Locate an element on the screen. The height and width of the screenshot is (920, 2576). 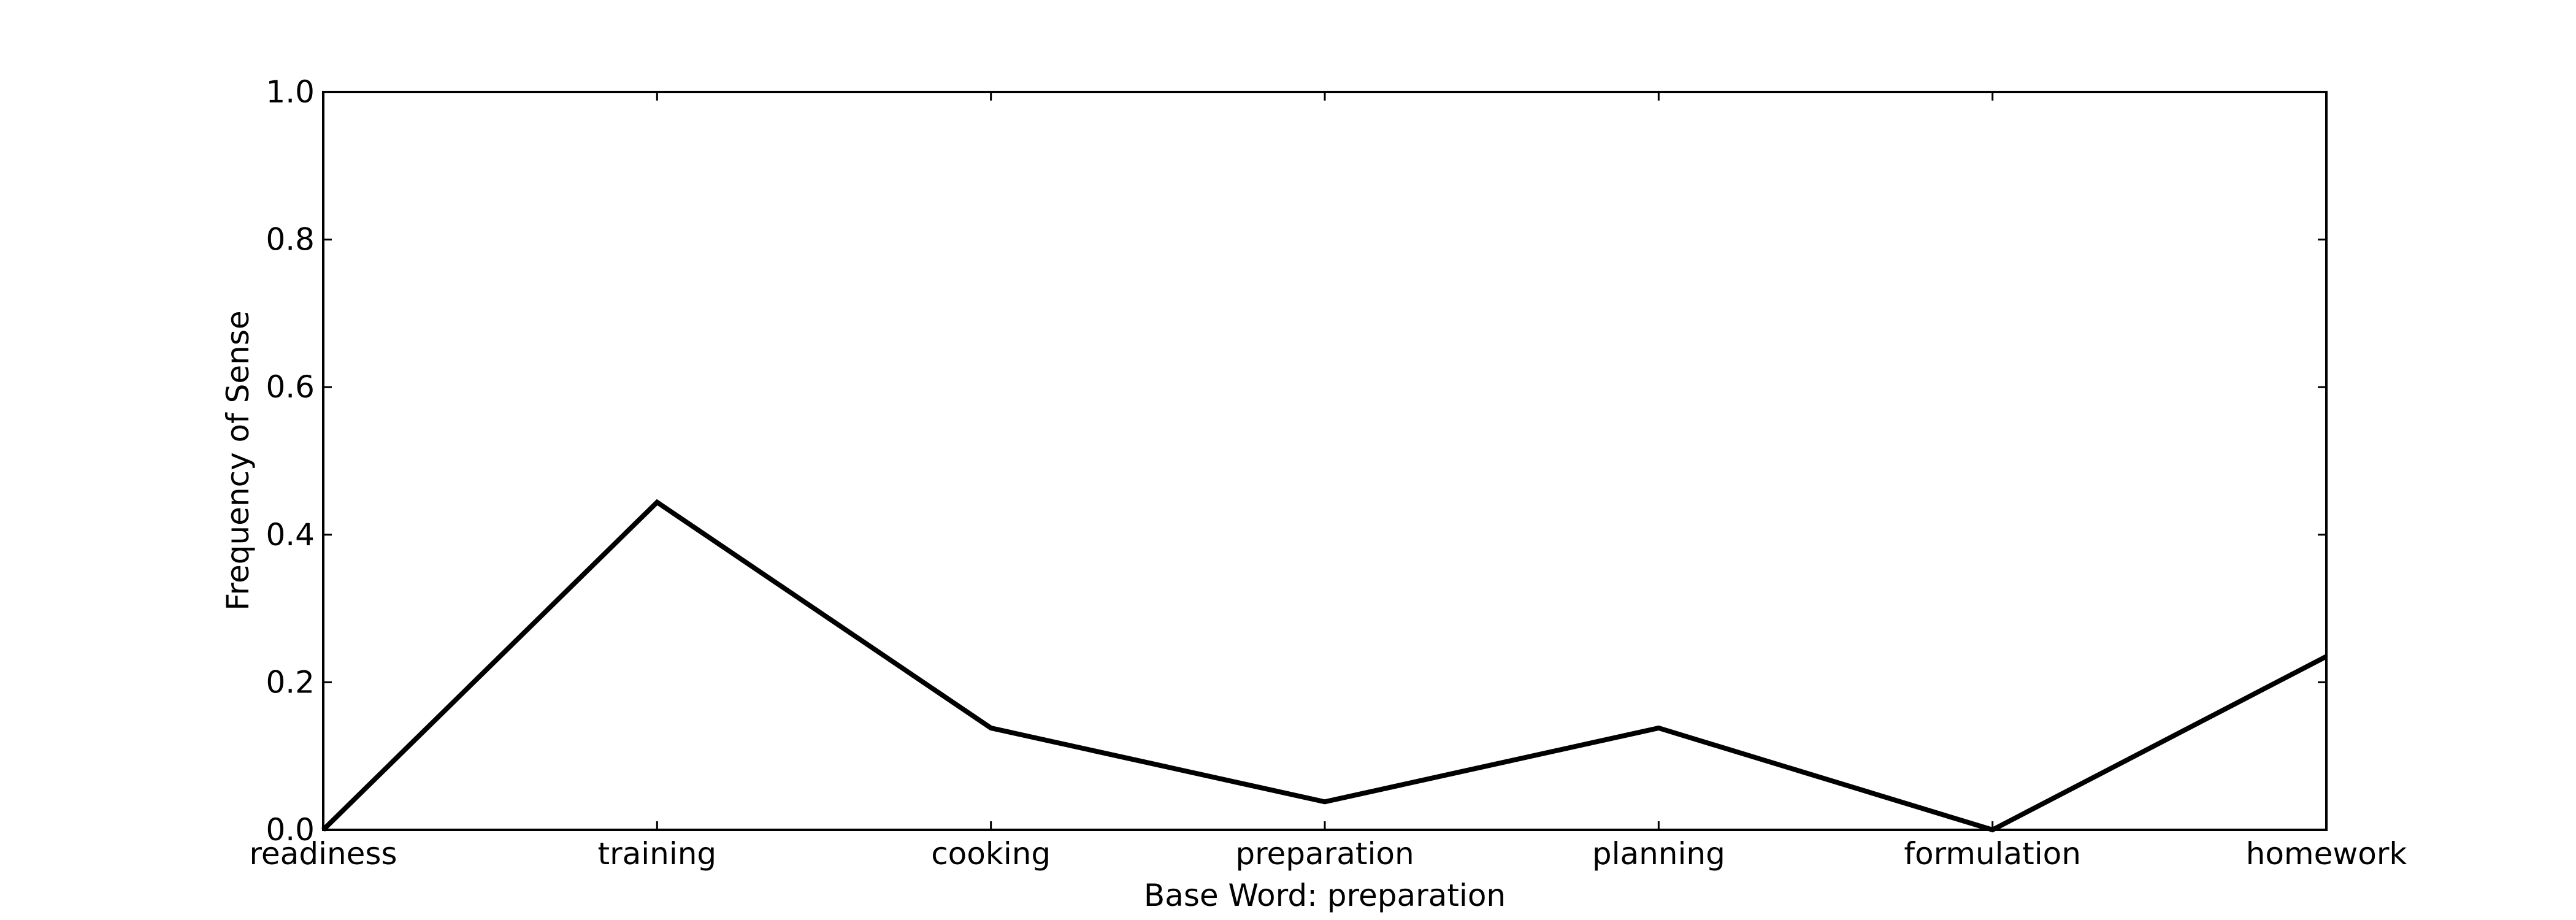
x-axis-label: Base Word: preparation is located at coordinates (1325, 895).